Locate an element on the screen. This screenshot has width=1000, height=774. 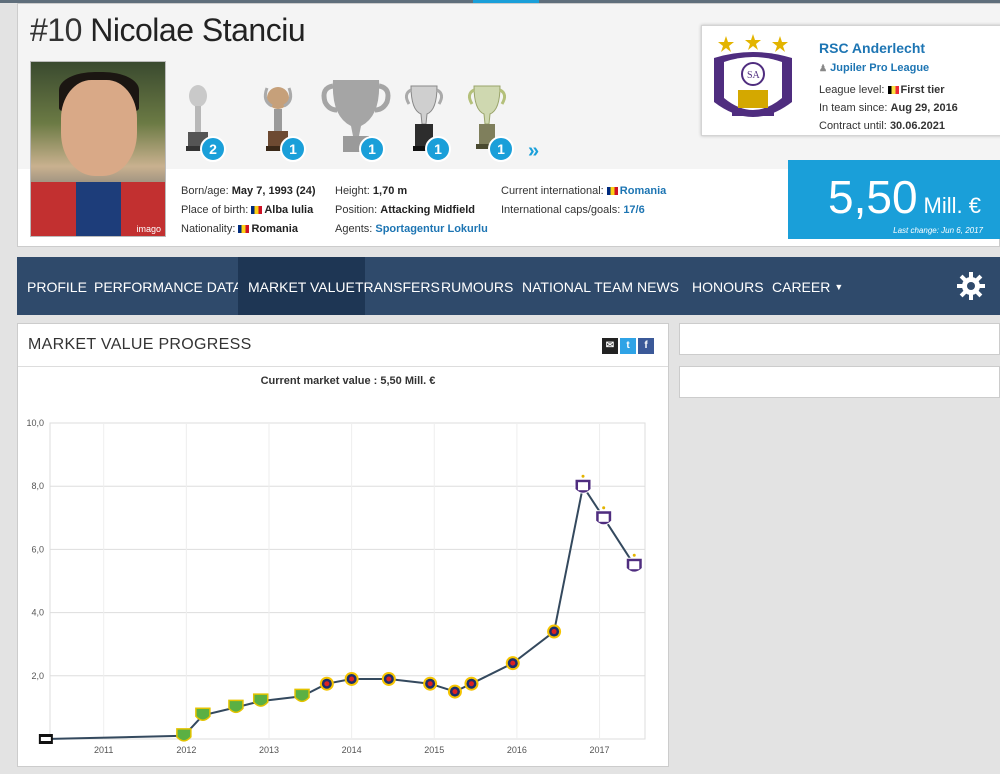
league-logo-icon: ♟ is located at coordinates (823, 68).